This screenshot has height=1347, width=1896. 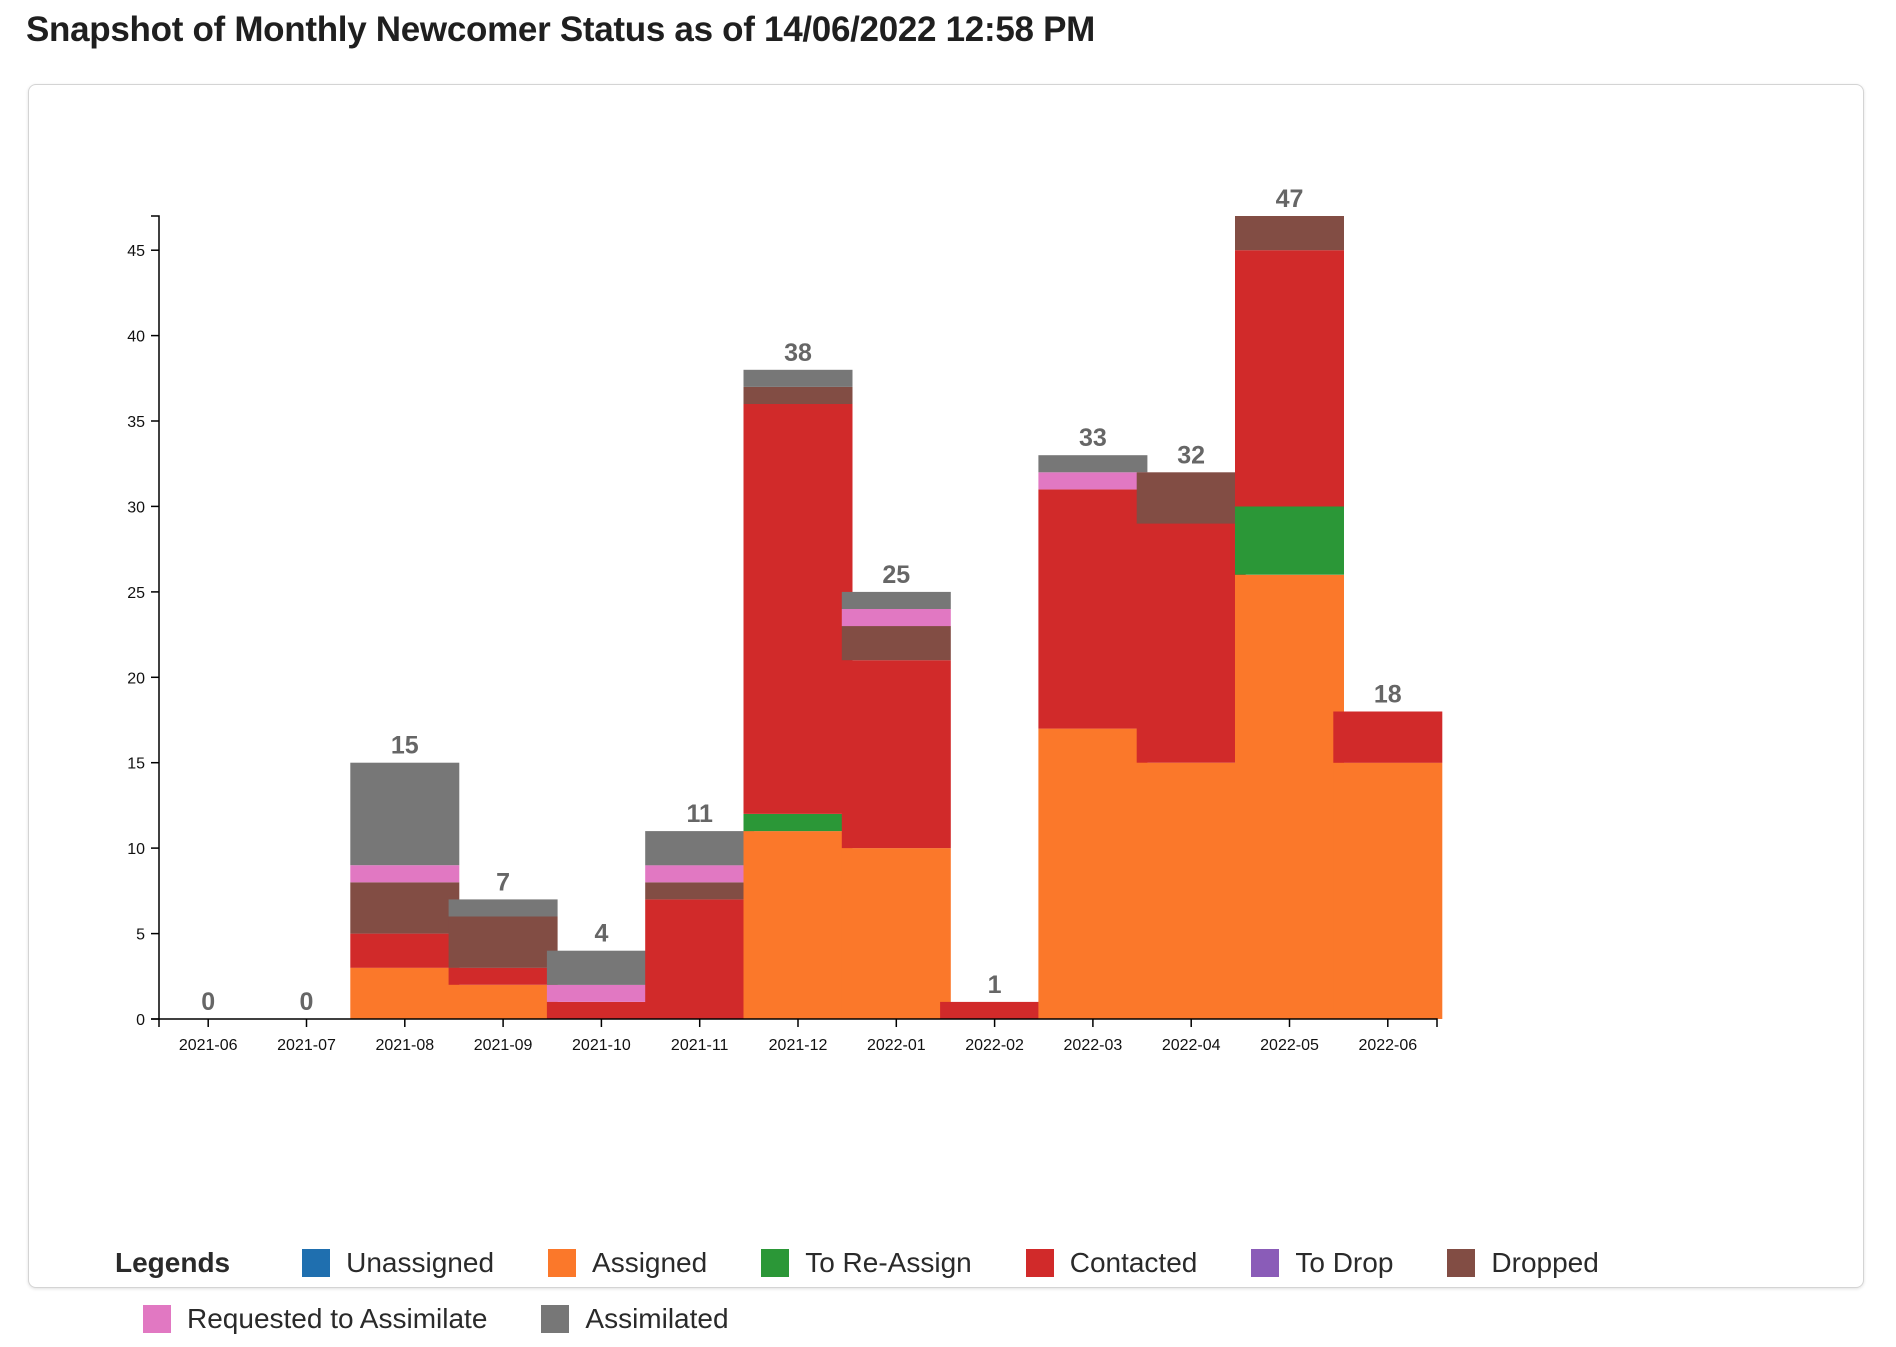 I want to click on legend-swatch-dropped, so click(x=1461, y=1263).